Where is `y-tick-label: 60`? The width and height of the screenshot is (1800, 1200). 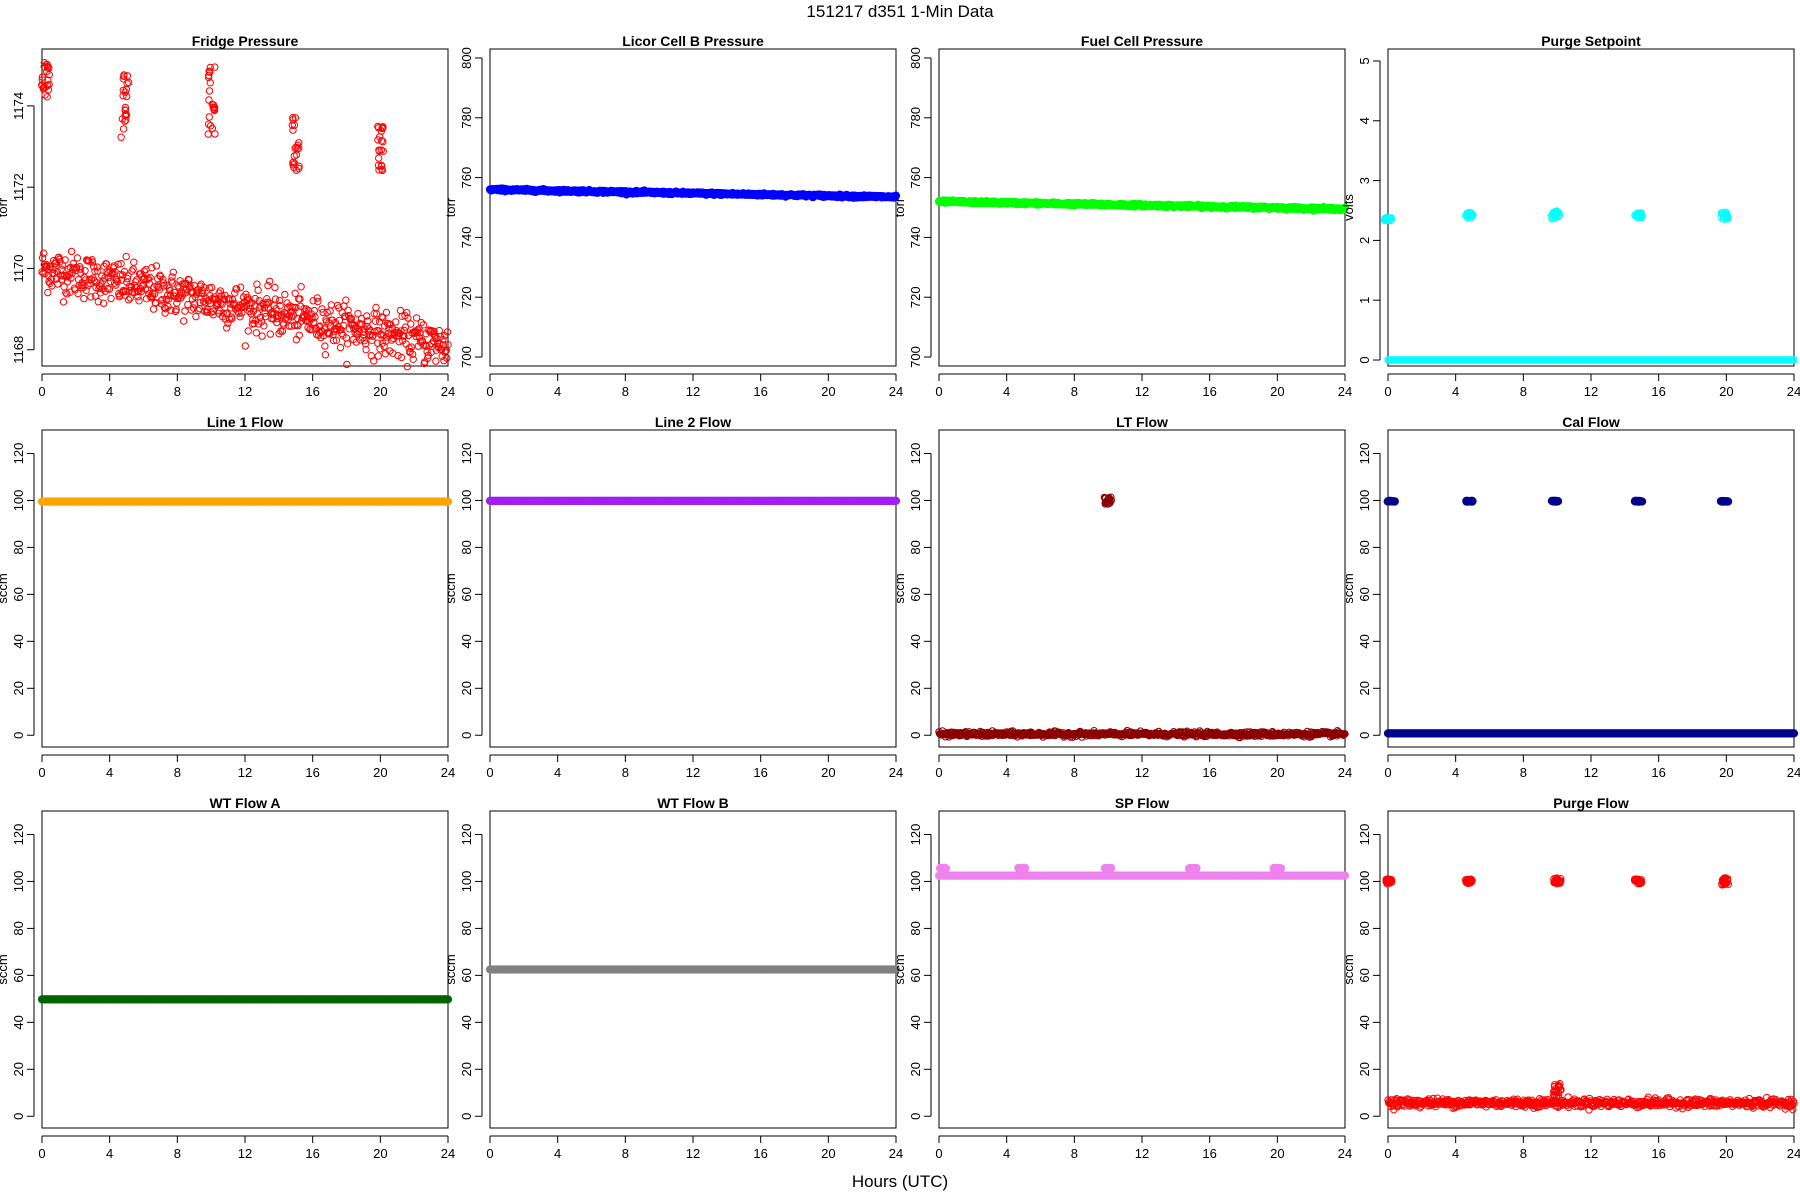 y-tick-label: 60 is located at coordinates (18, 975).